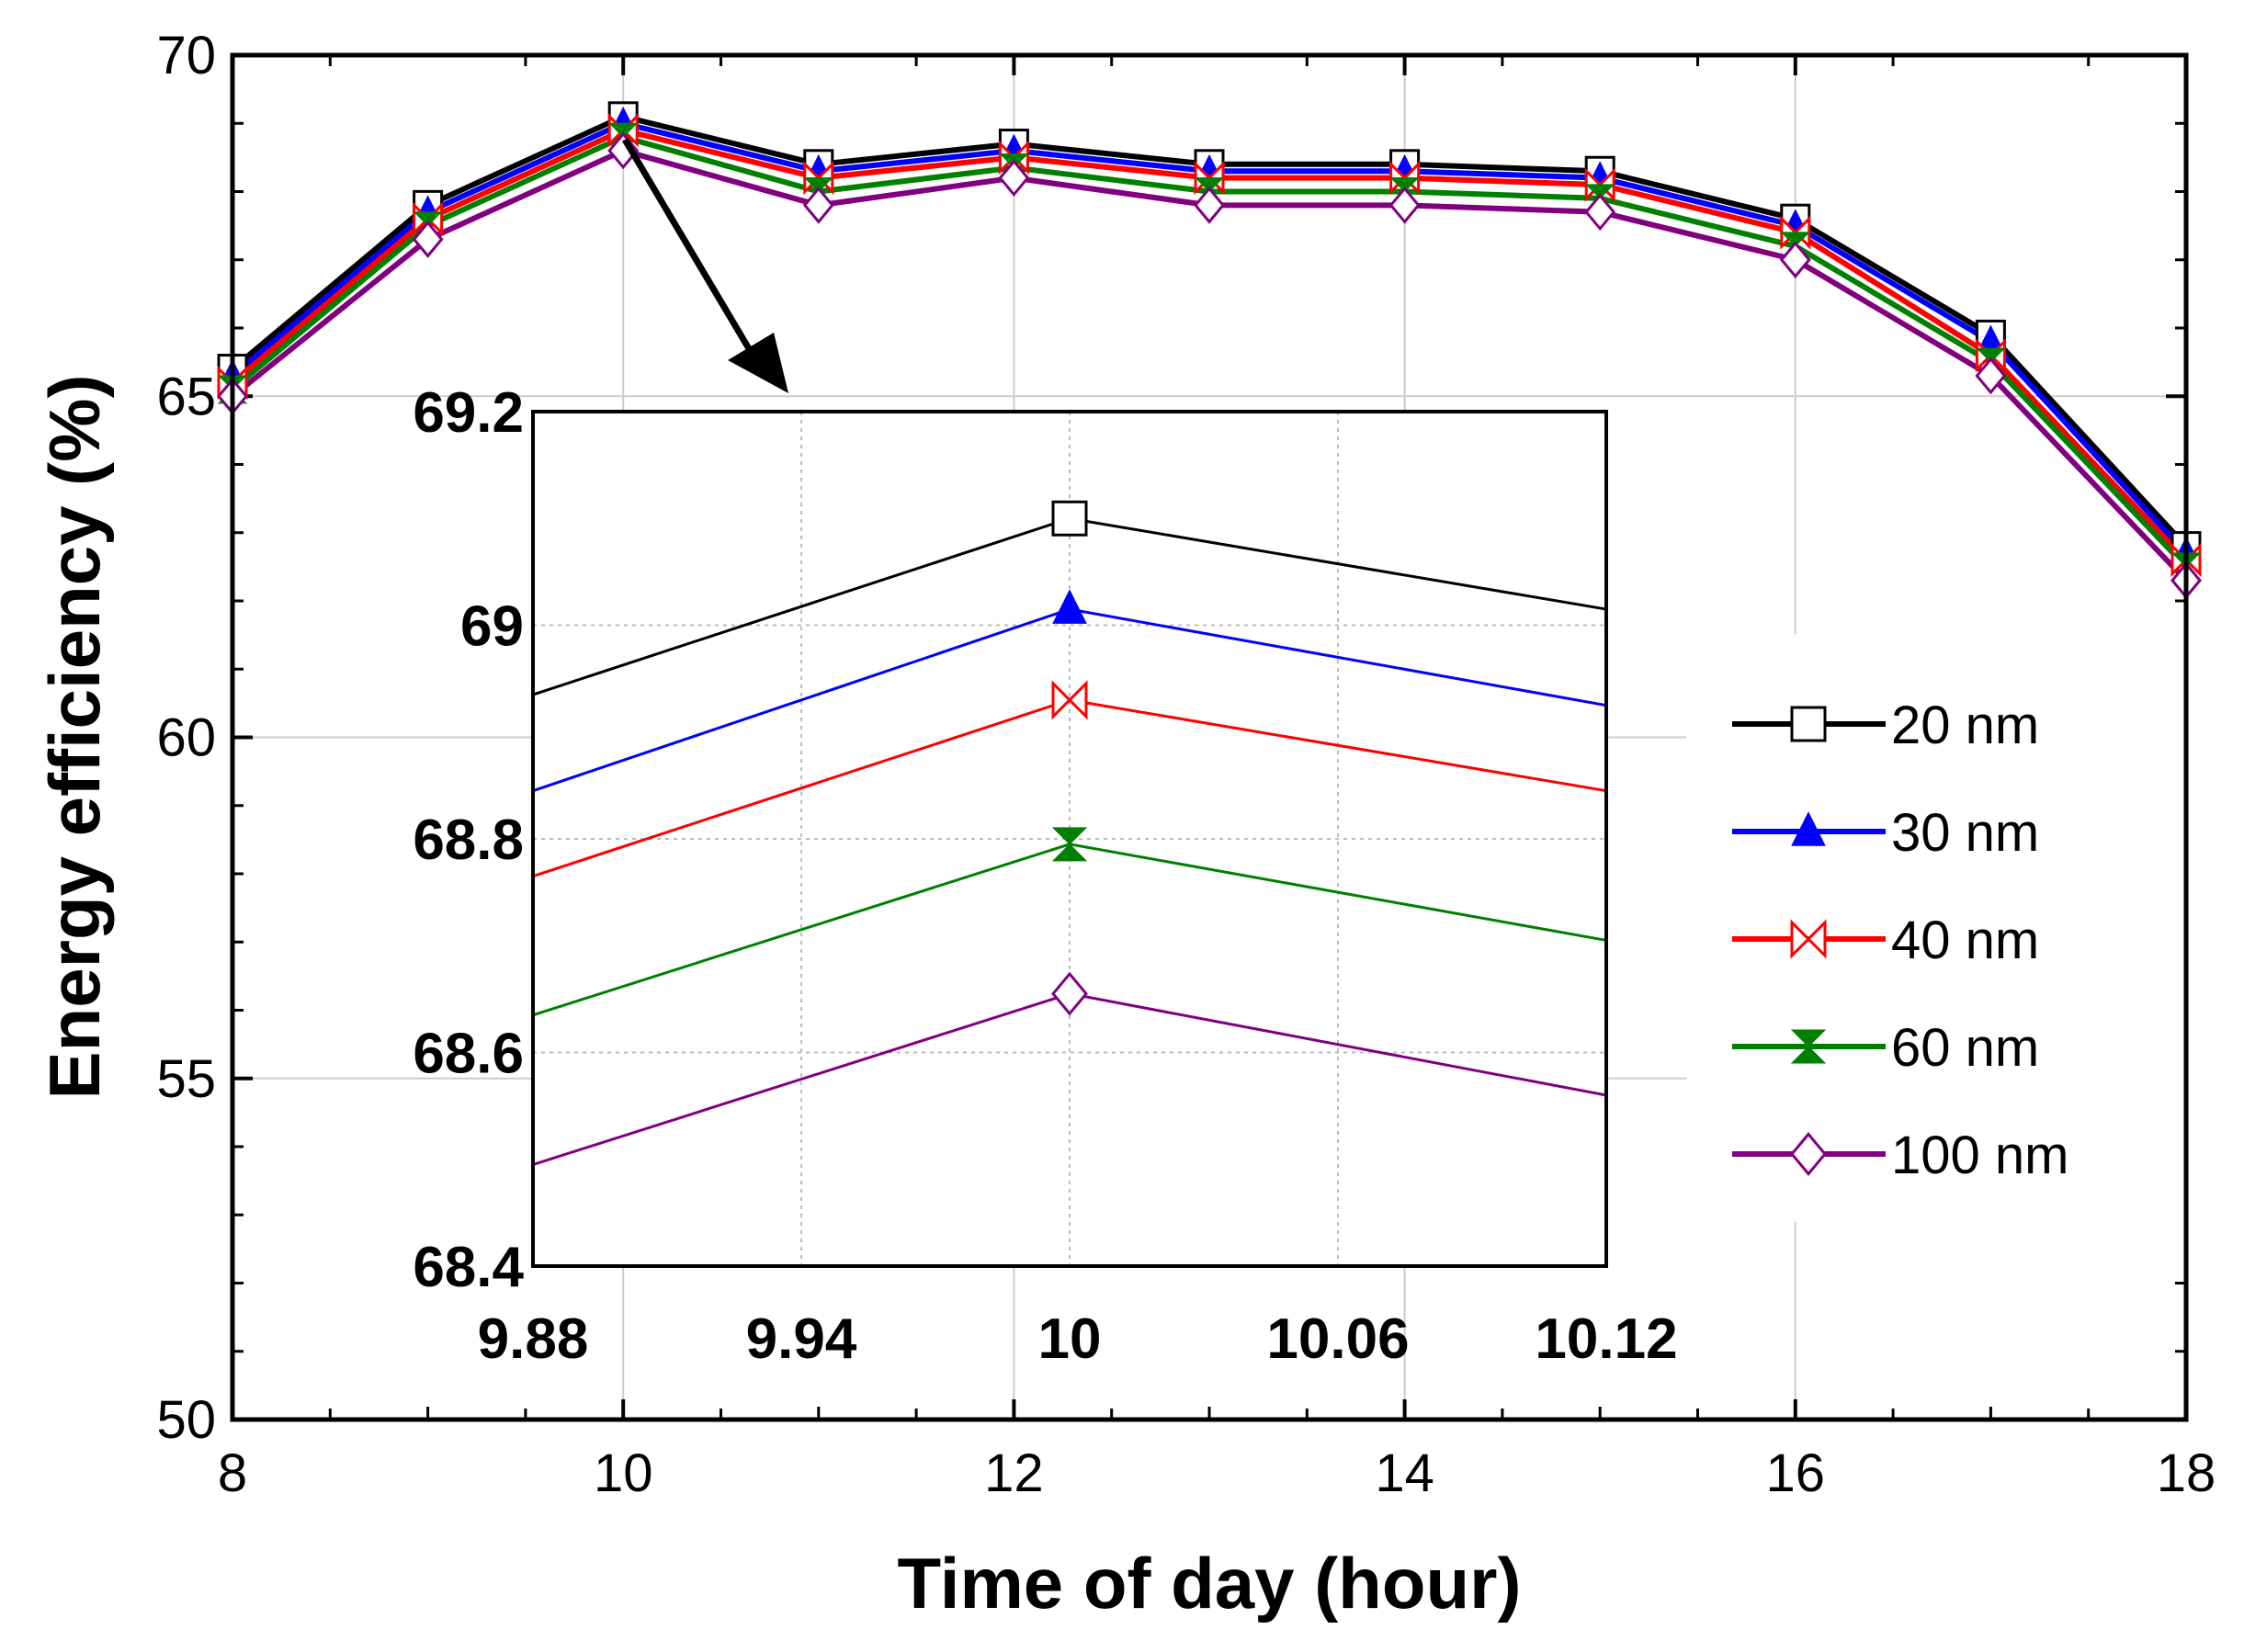 Image resolution: width=2244 pixels, height=1652 pixels. I want to click on inset-y-tick-label-68.8: 68.8, so click(468, 840).